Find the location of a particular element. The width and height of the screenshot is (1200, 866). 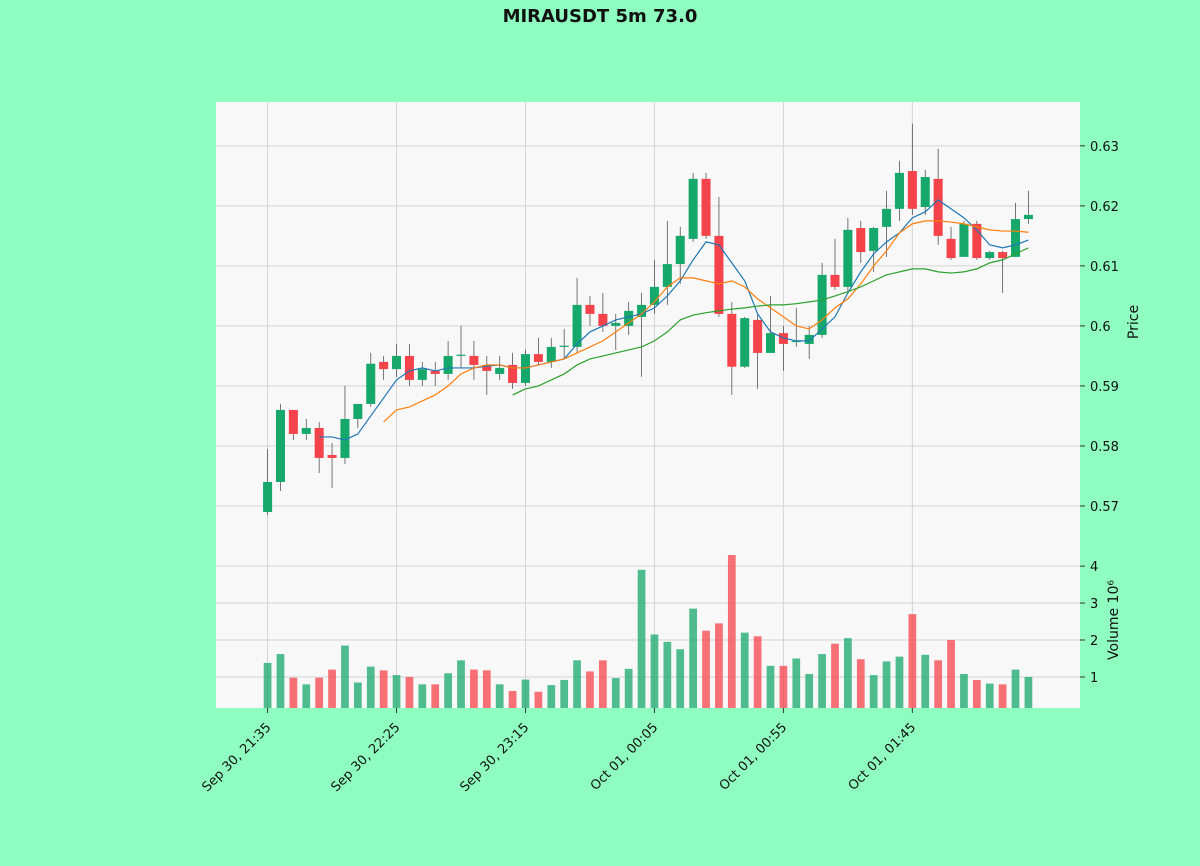

volume-tick-label: 4 is located at coordinates (1094, 567).